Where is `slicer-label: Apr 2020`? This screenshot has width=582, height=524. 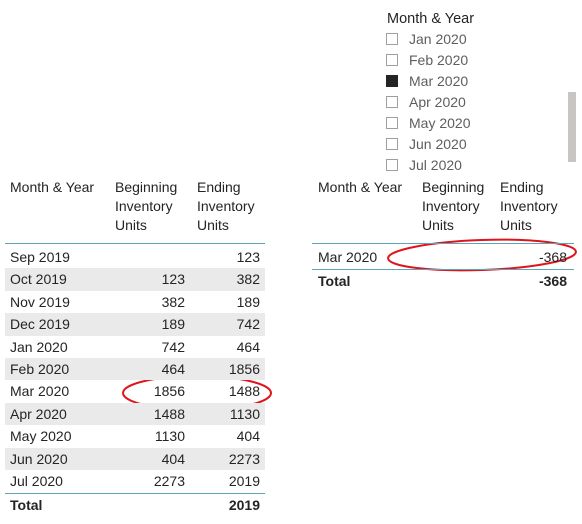 slicer-label: Apr 2020 is located at coordinates (437, 101).